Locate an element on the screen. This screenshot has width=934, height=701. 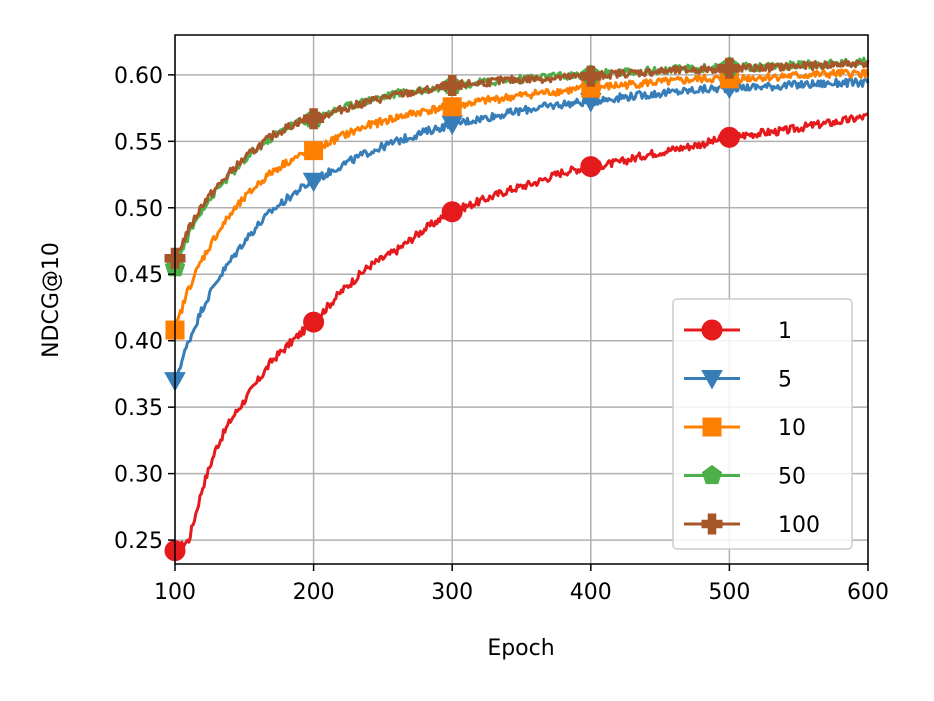
x-tick-label: 200 is located at coordinates (314, 592).